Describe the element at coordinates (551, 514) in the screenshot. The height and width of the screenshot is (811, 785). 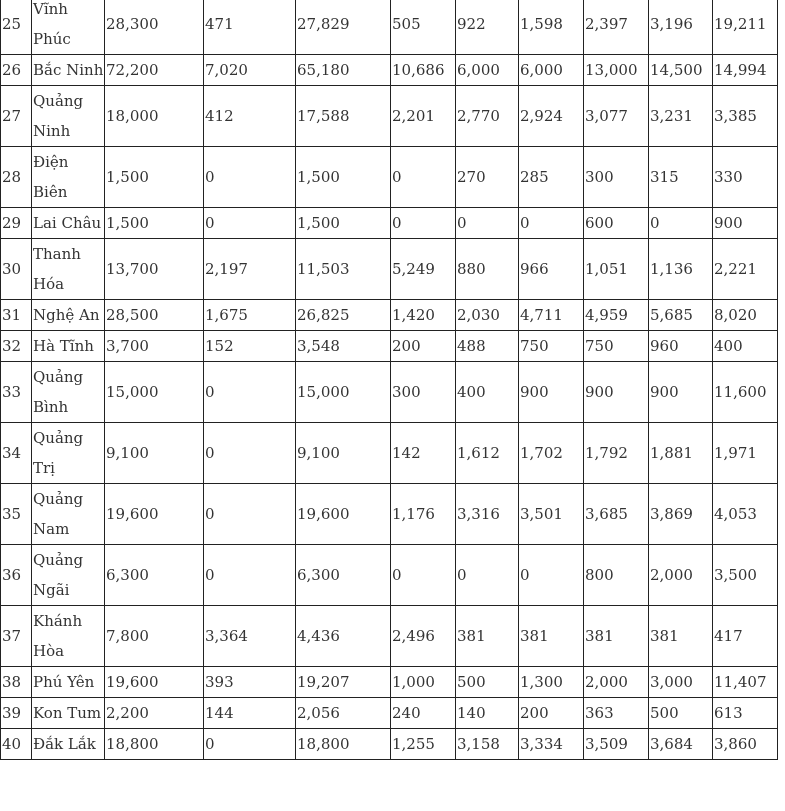
I see `value-cell: 3,501` at that location.